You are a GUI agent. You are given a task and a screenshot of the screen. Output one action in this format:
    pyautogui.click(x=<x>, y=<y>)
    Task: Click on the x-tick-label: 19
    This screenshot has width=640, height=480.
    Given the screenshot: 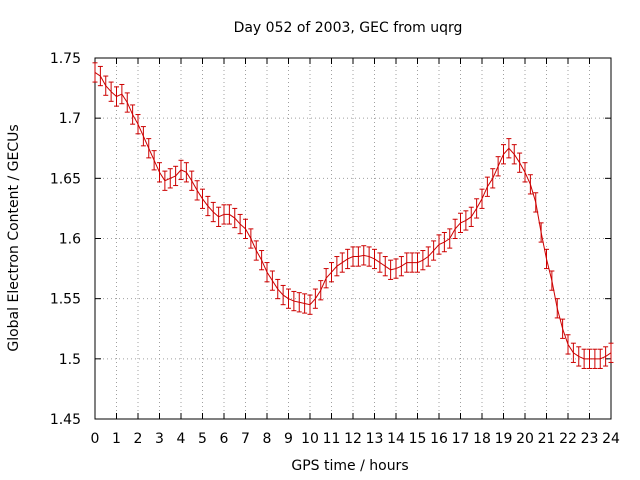 What is the action you would take?
    pyautogui.click(x=504, y=439)
    